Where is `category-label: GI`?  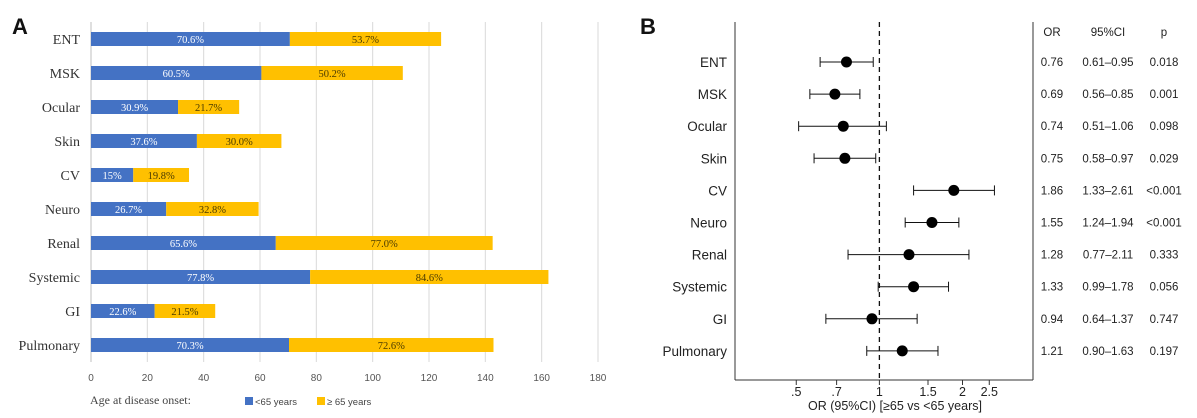 category-label: GI is located at coordinates (72, 312).